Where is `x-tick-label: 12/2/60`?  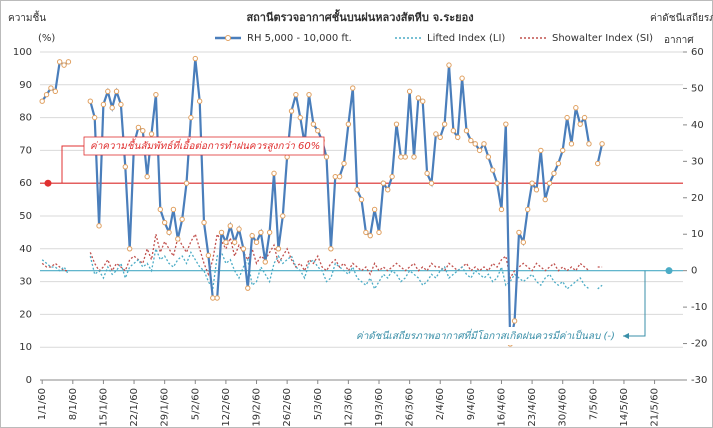
x-tick-label: 12/2/60 is located at coordinates (226, 407).